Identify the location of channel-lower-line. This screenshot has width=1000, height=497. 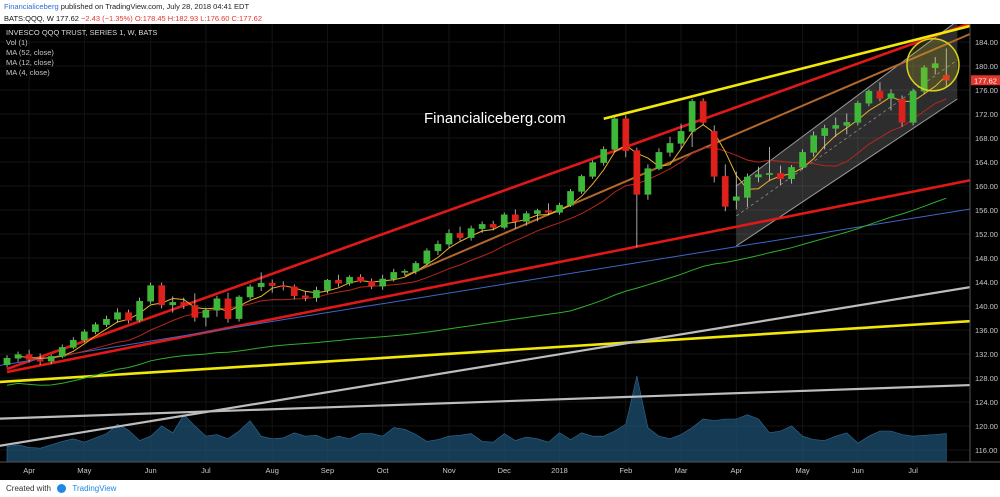
(847, 172).